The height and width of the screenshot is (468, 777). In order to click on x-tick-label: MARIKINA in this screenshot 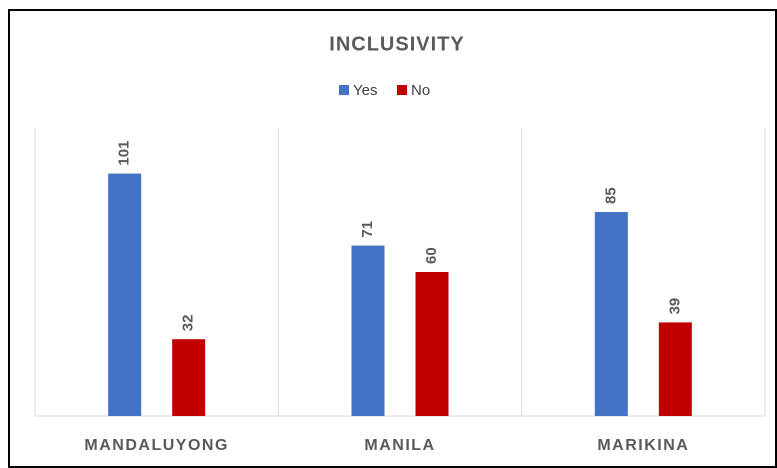, I will do `click(643, 445)`.